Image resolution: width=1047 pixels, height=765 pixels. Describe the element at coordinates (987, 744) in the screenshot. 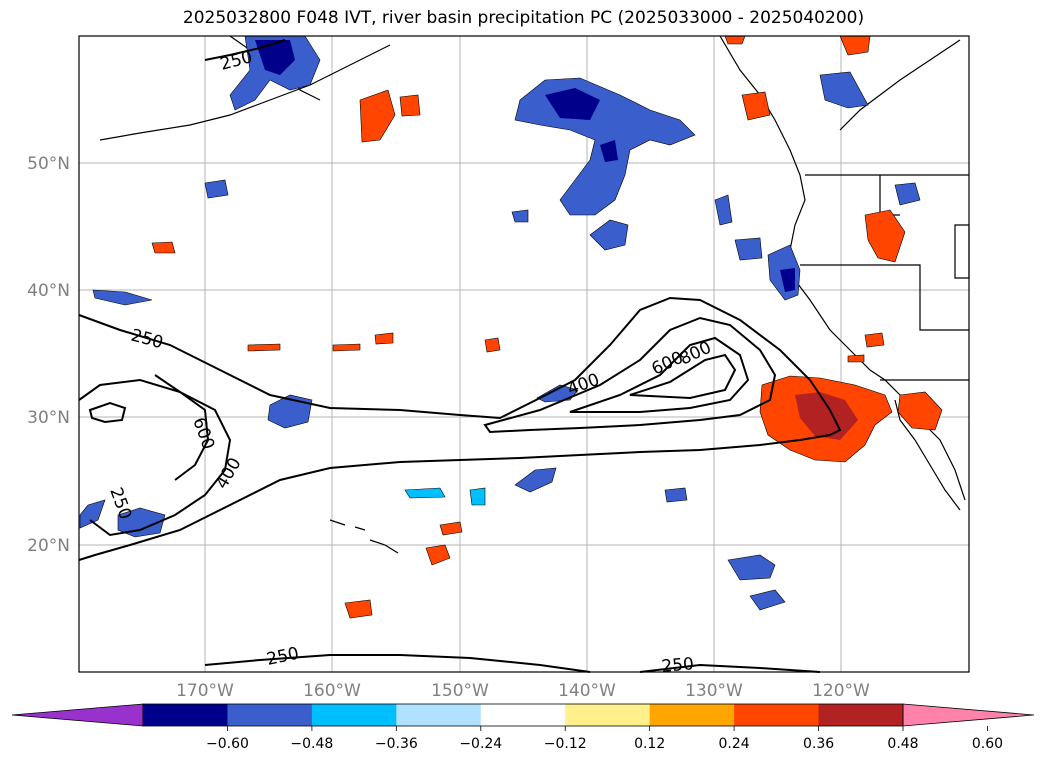

I see `colorbar-tick-label: 0.60` at that location.